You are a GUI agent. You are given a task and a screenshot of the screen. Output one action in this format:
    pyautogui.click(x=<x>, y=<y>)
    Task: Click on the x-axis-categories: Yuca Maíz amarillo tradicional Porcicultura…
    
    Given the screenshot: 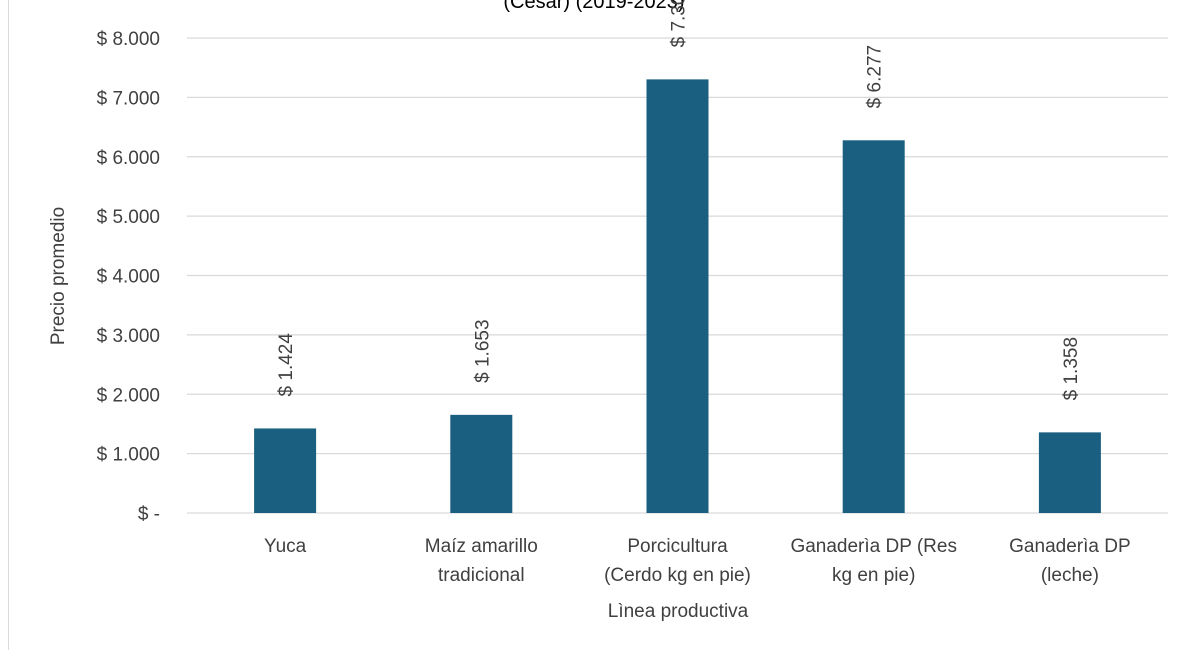 What is the action you would take?
    pyautogui.click(x=697, y=561)
    